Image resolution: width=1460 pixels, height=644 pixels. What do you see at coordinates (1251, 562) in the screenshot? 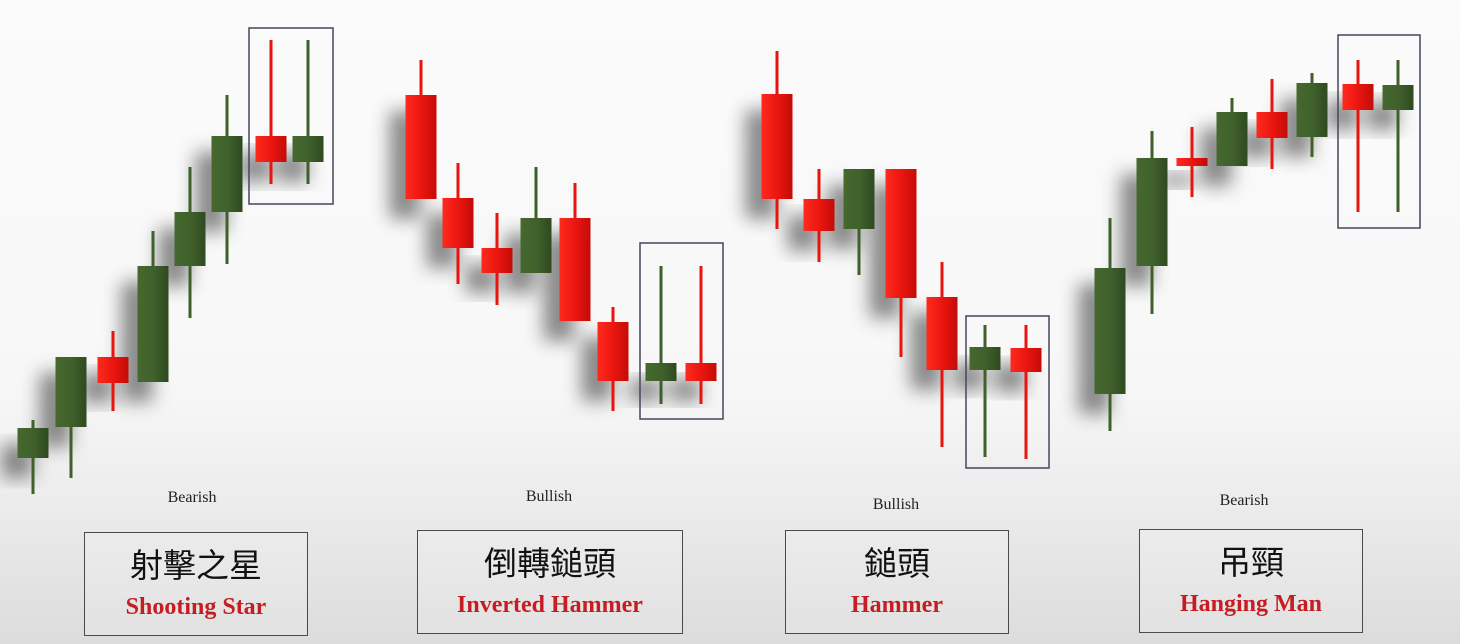
I see `pattern-name-zh: 吊頸` at bounding box center [1251, 562].